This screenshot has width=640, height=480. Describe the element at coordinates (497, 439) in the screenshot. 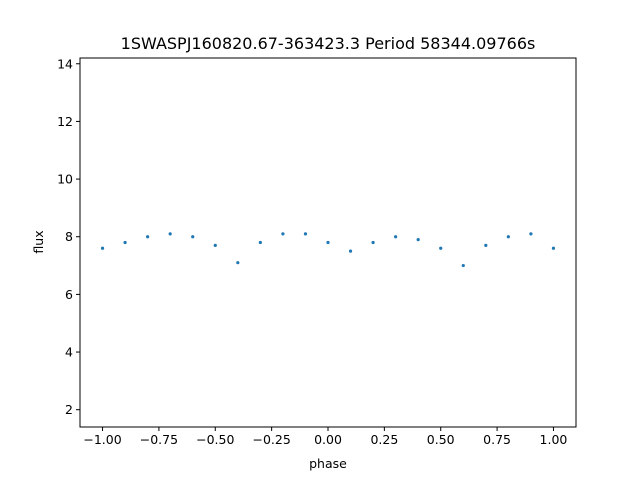

I see `x-tick-label: 0.75` at that location.